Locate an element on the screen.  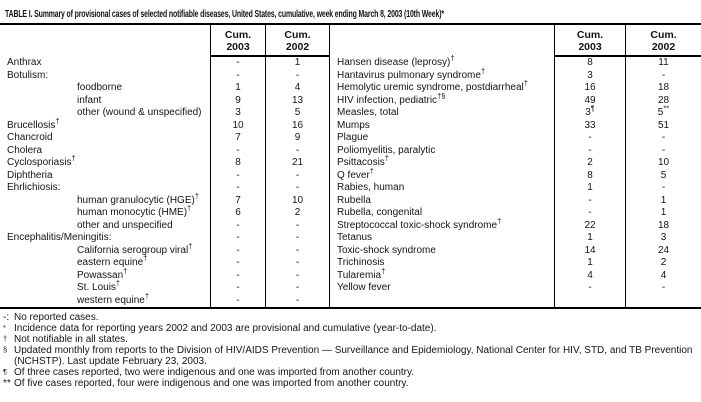
cum-2002-value: 11 is located at coordinates (663, 63).